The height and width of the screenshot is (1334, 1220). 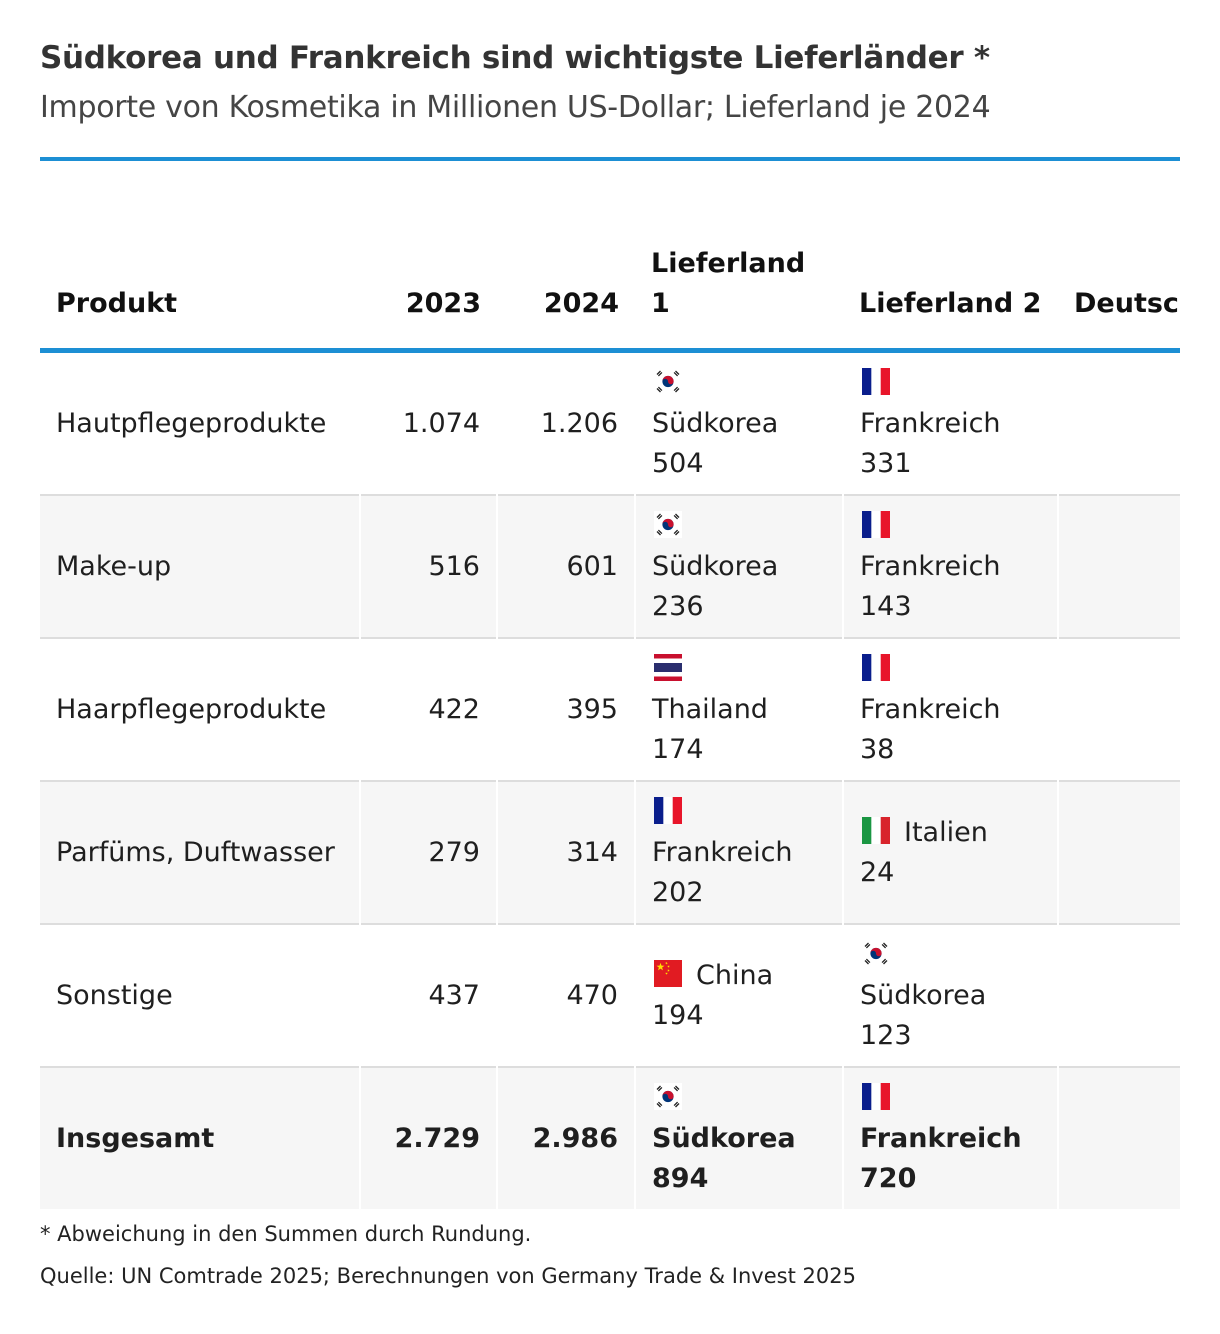 I want to click on supplier-1-cell: Thailand 174, so click(x=738, y=709).